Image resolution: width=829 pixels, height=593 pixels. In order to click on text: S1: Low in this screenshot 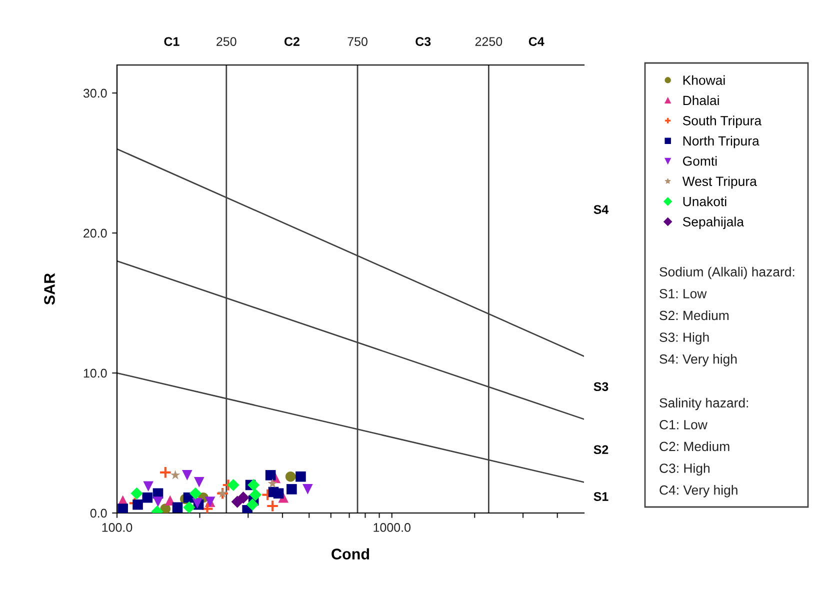, I will do `click(683, 293)`.